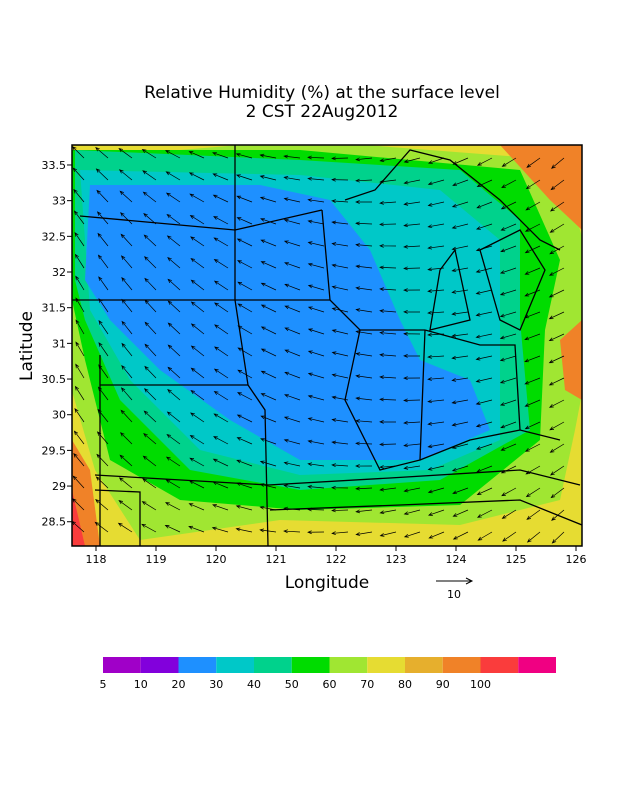  Describe the element at coordinates (59, 343) in the screenshot. I see `y-tick-label: 31` at that location.